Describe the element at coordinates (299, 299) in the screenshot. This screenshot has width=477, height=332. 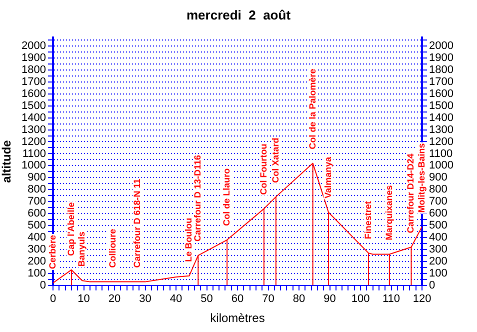
I see `x-tick-label: 80` at that location.